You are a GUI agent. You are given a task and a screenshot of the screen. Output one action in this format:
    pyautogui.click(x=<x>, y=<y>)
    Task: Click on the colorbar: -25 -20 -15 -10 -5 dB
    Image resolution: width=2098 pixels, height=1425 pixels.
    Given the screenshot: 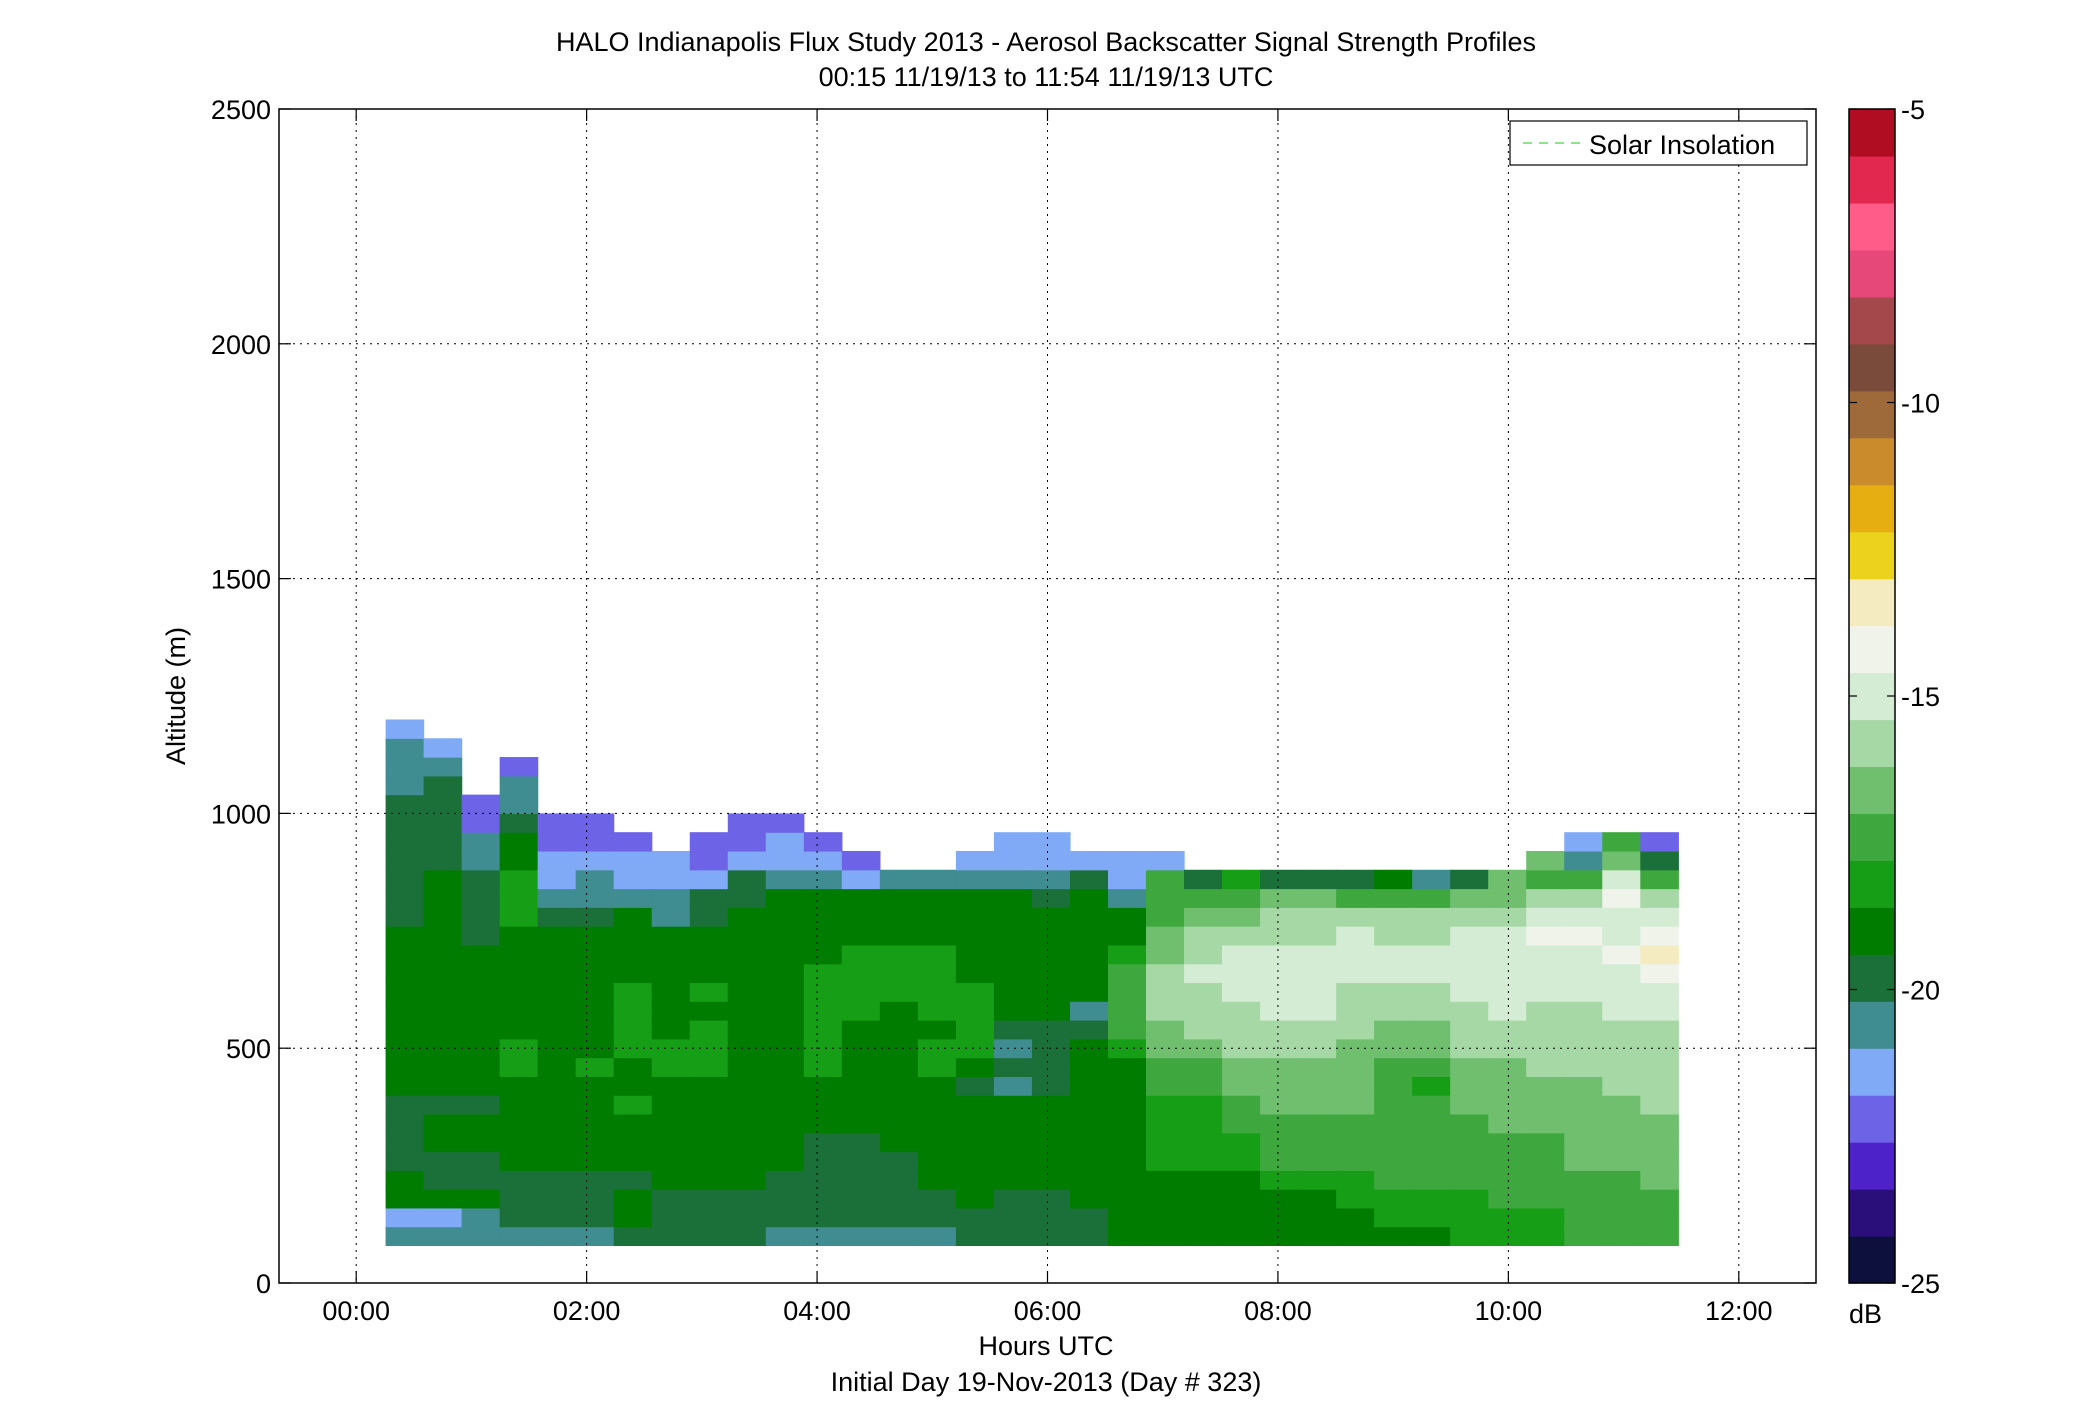 What is the action you would take?
    pyautogui.click(x=1894, y=712)
    